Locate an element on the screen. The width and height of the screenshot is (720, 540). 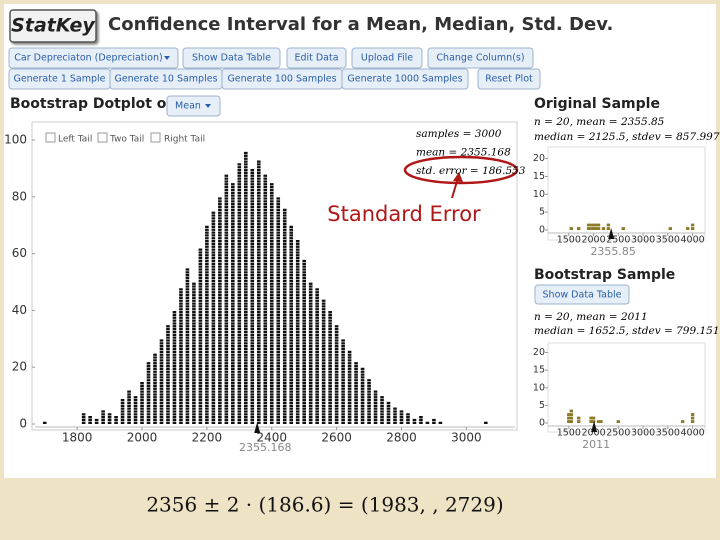
y-tick-label: 40 is located at coordinates (19, 310).